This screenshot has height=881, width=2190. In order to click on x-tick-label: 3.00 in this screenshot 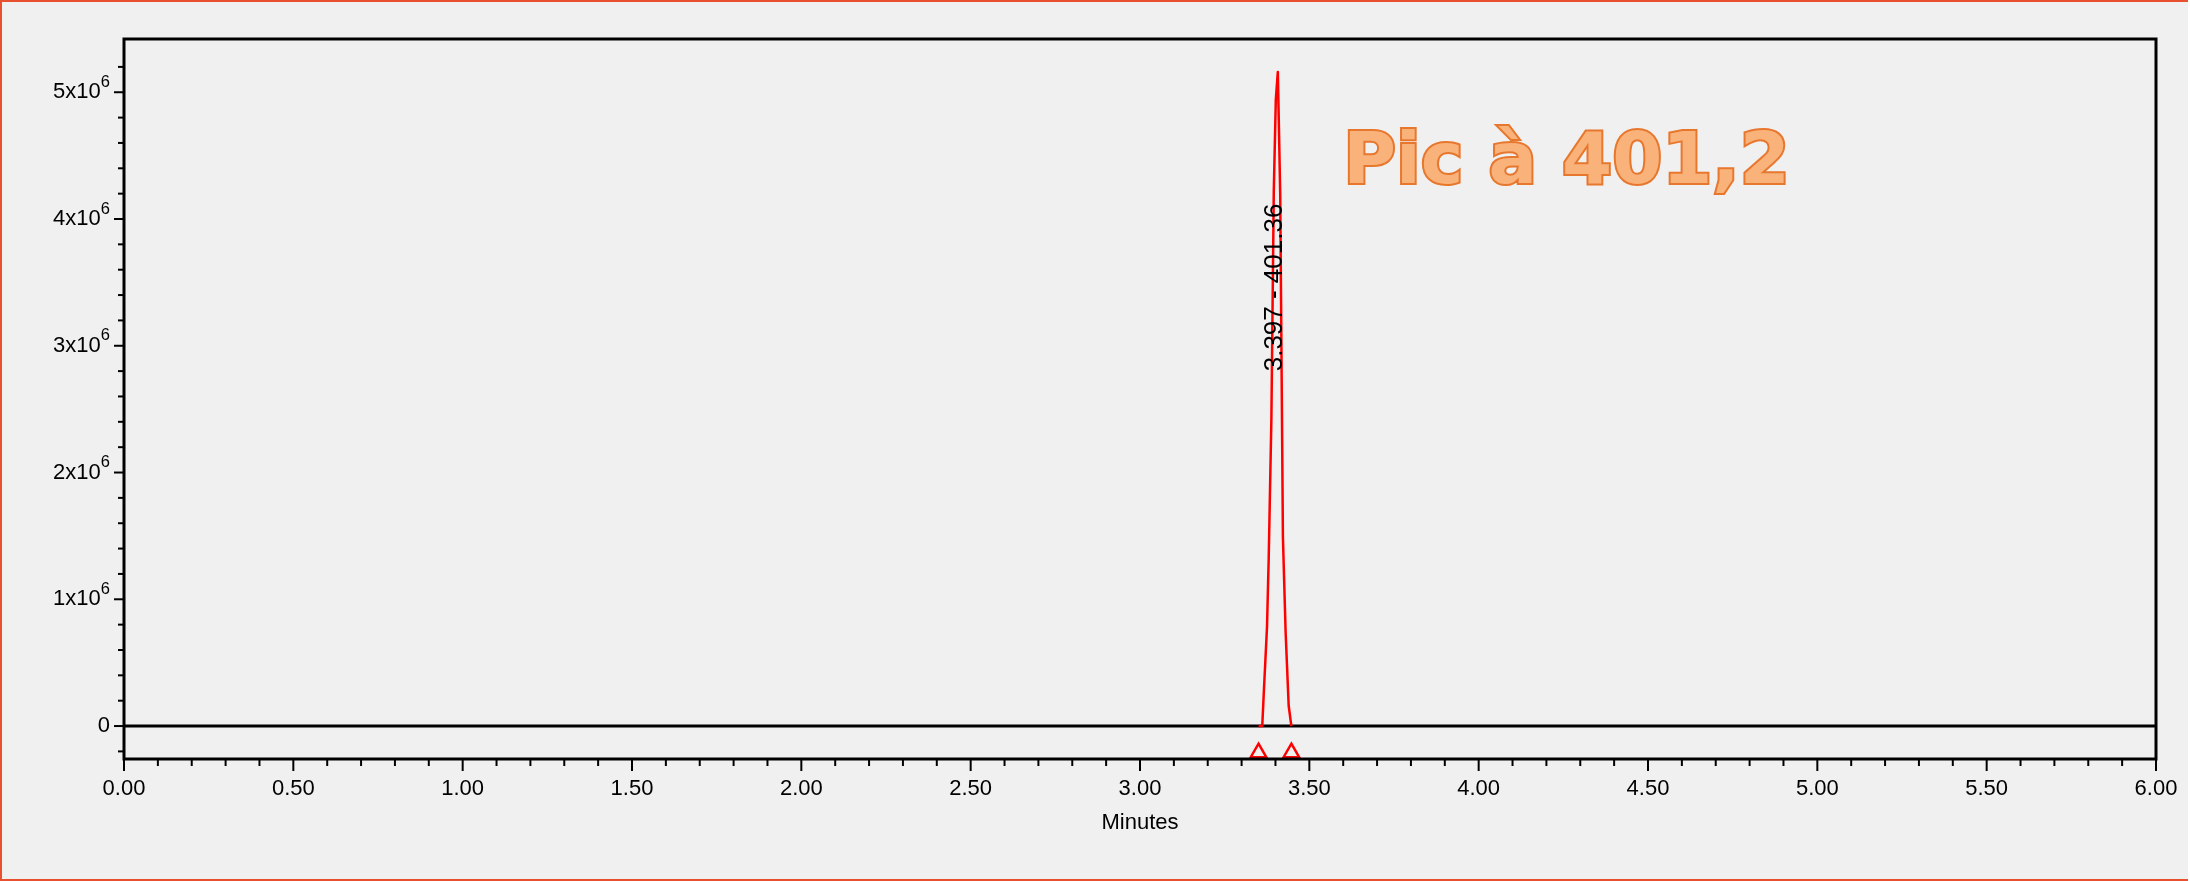, I will do `click(1140, 788)`.